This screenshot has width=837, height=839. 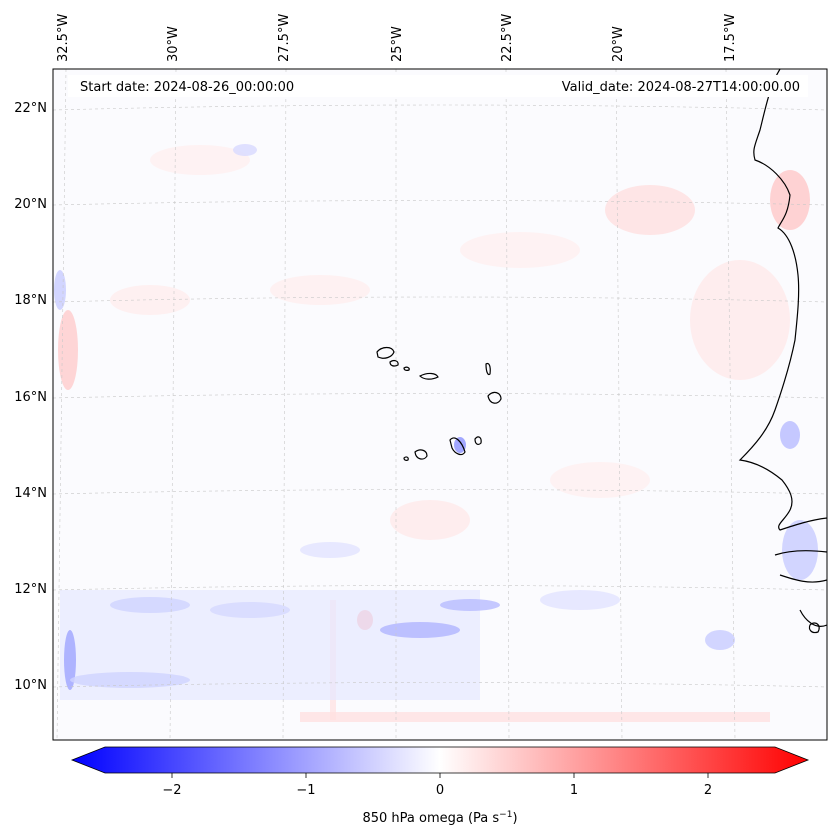 What do you see at coordinates (730, 38) in the screenshot?
I see `lon-label: 17.5°W` at bounding box center [730, 38].